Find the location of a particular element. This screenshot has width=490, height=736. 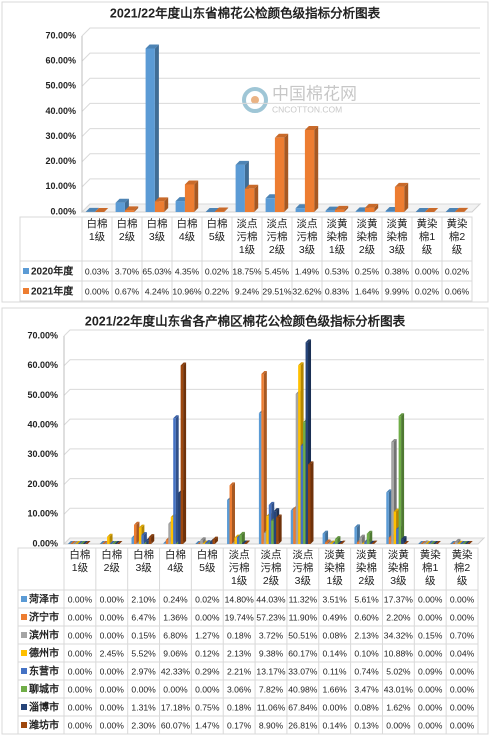

x-tick-label: 白棉 5级 is located at coordinates (217, 230).